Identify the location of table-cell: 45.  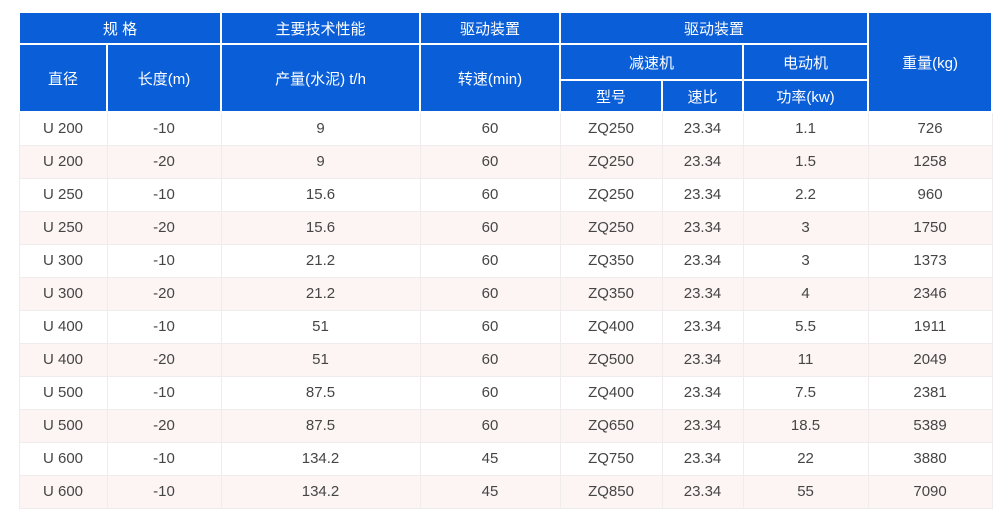
(490, 458).